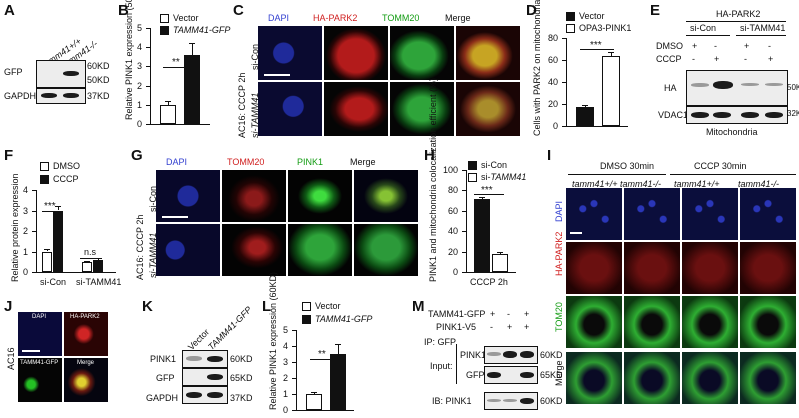  What do you see at coordinates (39, 317) in the screenshot?
I see `j-label-dapi: DAPI` at bounding box center [39, 317].